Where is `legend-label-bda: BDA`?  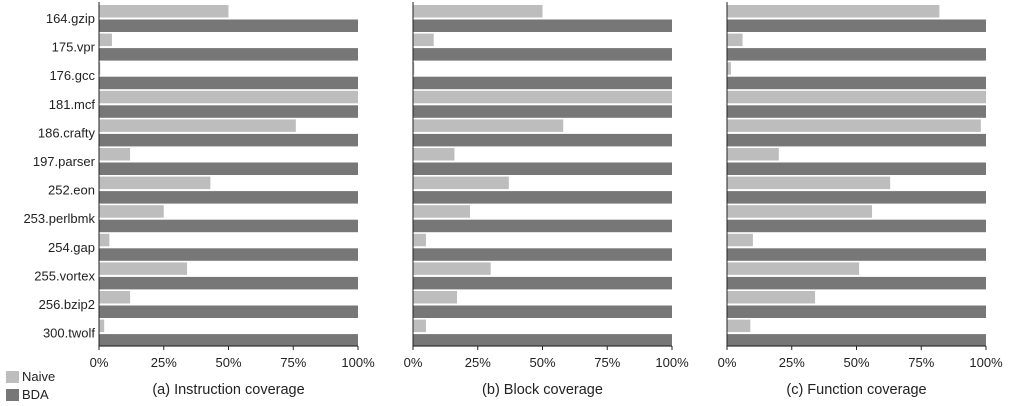
legend-label-bda: BDA is located at coordinates (35, 394).